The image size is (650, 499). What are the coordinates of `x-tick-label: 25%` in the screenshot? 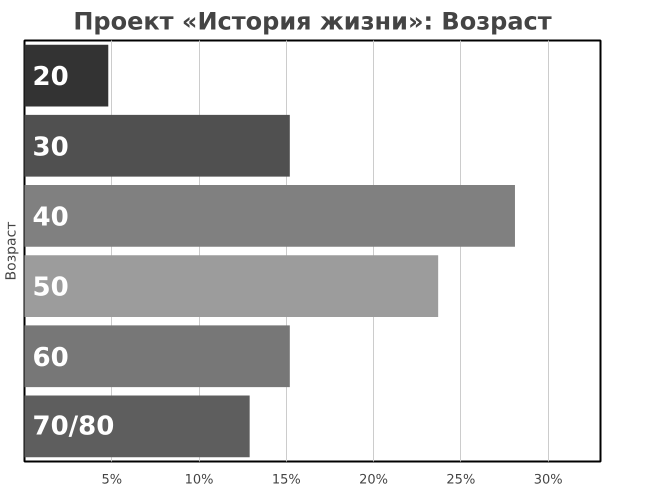 It's located at (461, 480).